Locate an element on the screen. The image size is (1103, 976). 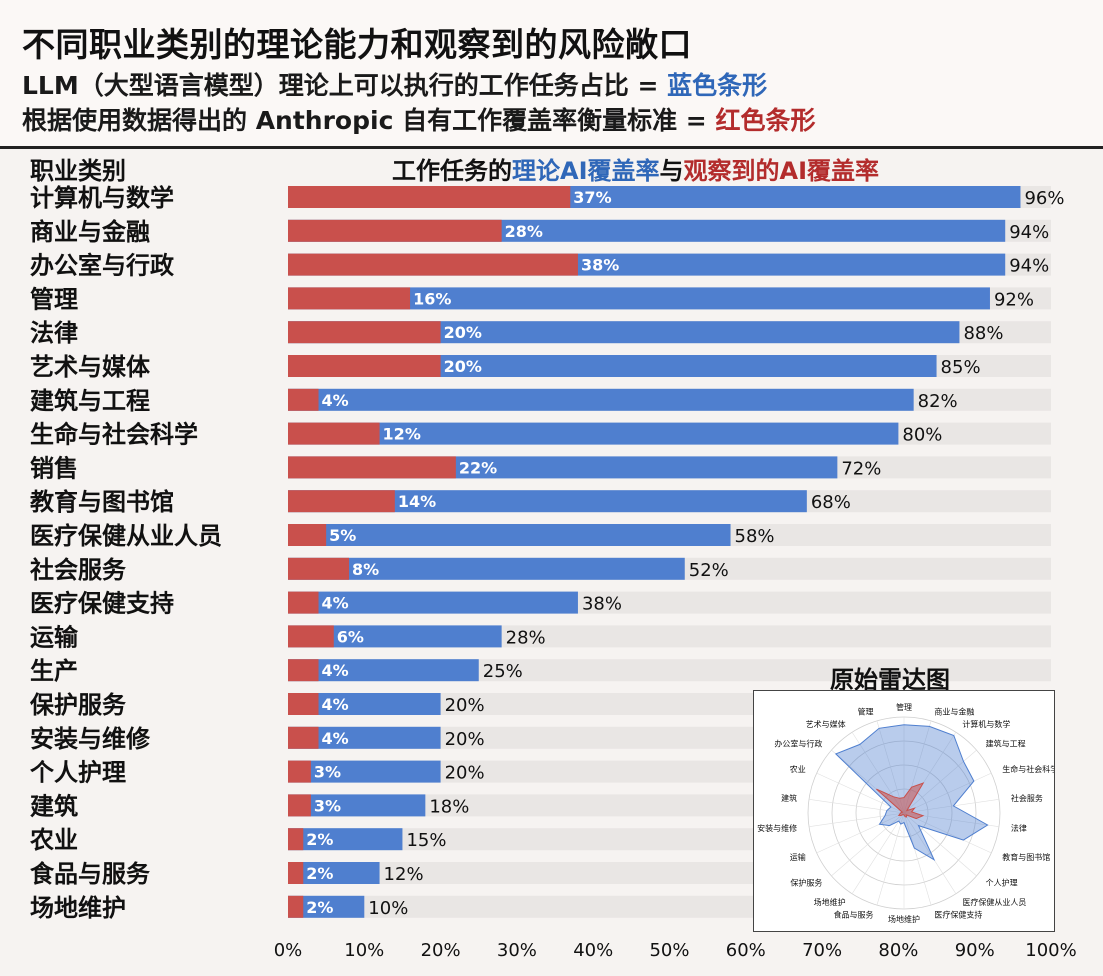
category-label: 建筑与工程 is located at coordinates (90, 401).